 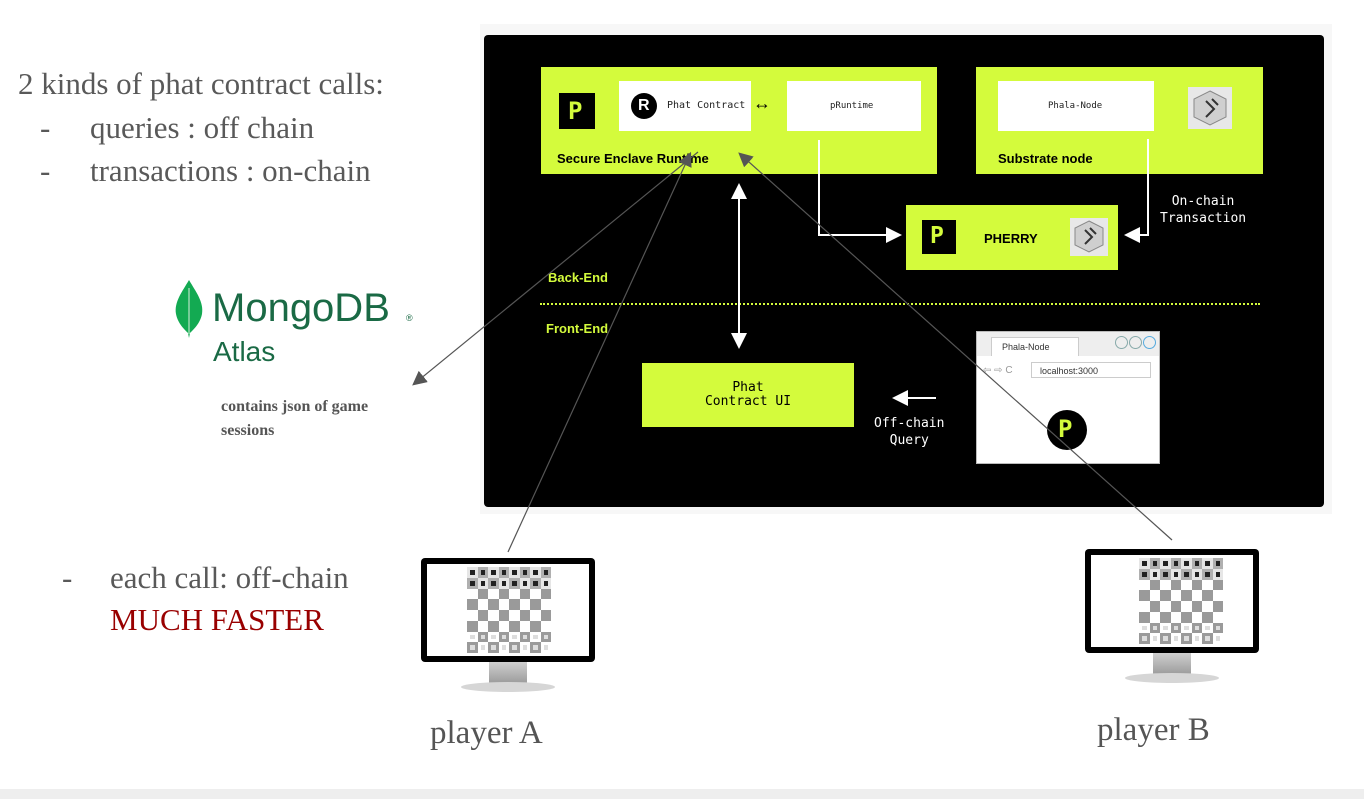 I want to click on mongodb-caption: contains json of game sessions, so click(x=294, y=419).